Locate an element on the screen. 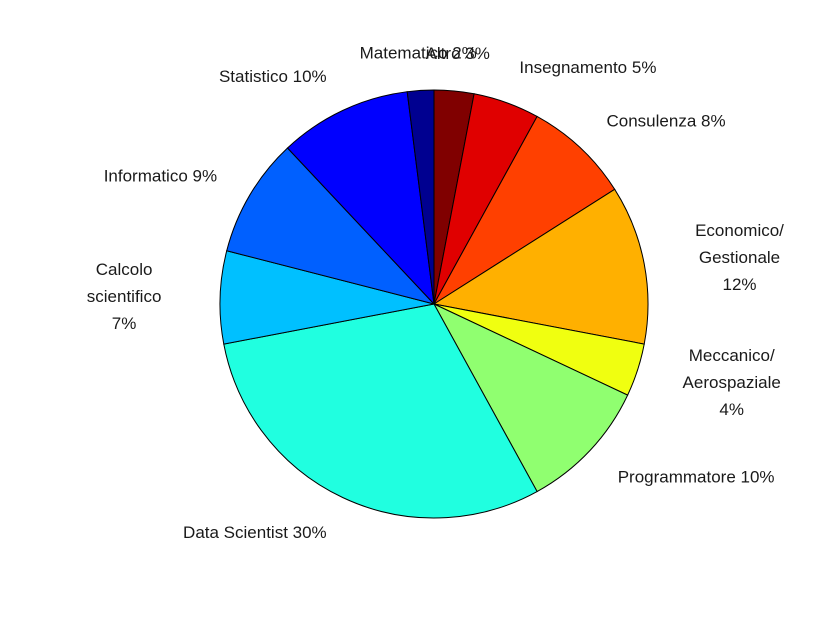 The width and height of the screenshot is (840, 630). slice-label-line: 4% is located at coordinates (731, 409).